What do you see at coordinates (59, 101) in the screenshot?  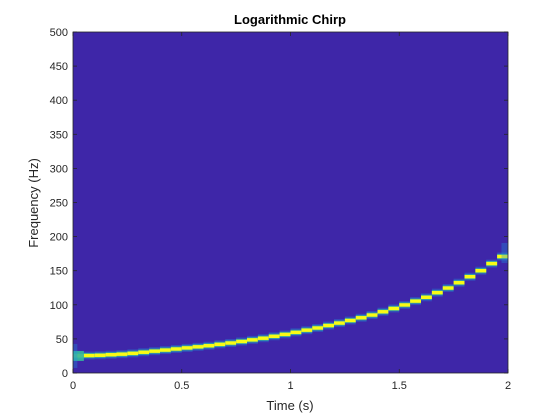 I see `y-tick-label: 400` at bounding box center [59, 101].